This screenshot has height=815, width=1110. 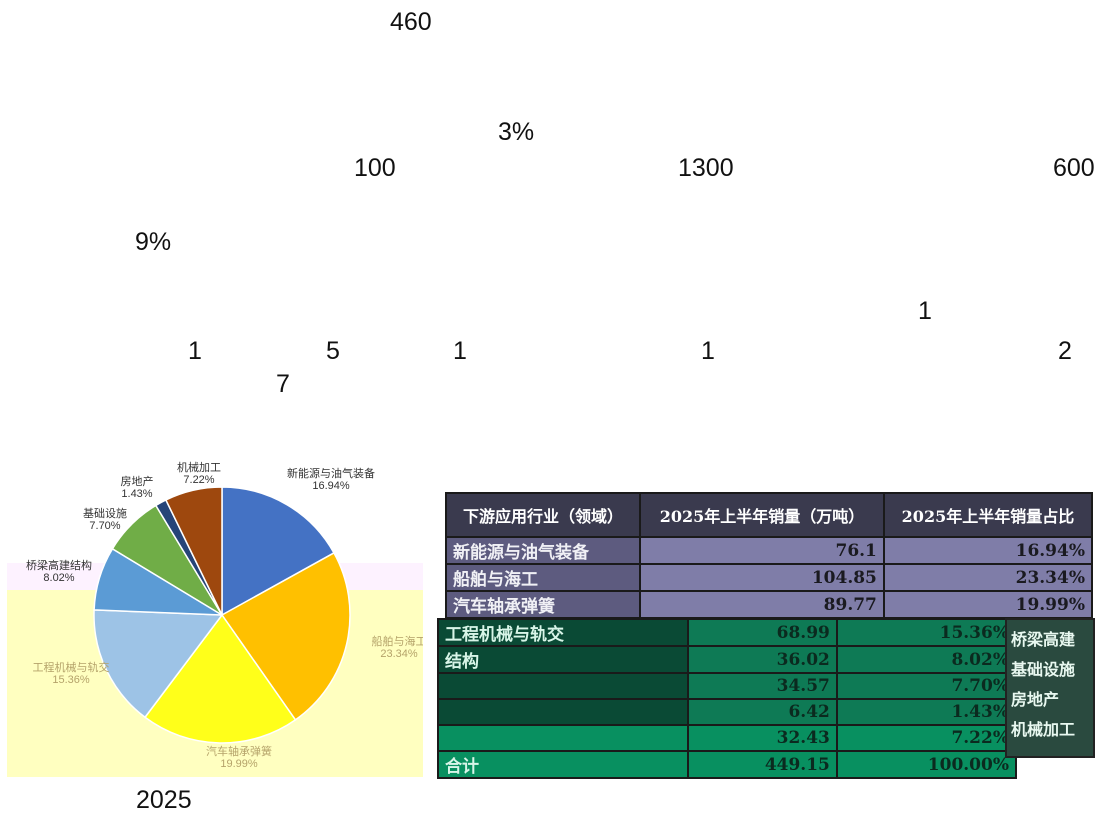 I want to click on table-row: 汽车轴承弹簧 89.77 19.99%, so click(x=769, y=604).